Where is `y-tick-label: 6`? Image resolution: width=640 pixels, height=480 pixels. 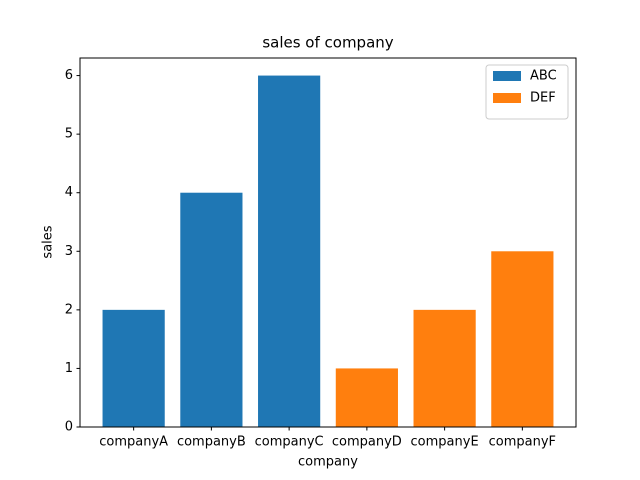
y-tick-label: 6 is located at coordinates (69, 75).